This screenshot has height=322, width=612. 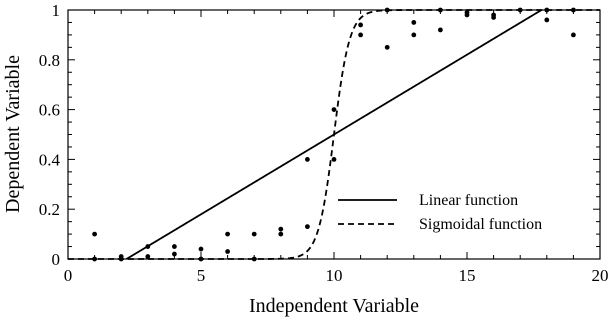 What do you see at coordinates (334, 306) in the screenshot?
I see `x-axis-title: Independent Variable` at bounding box center [334, 306].